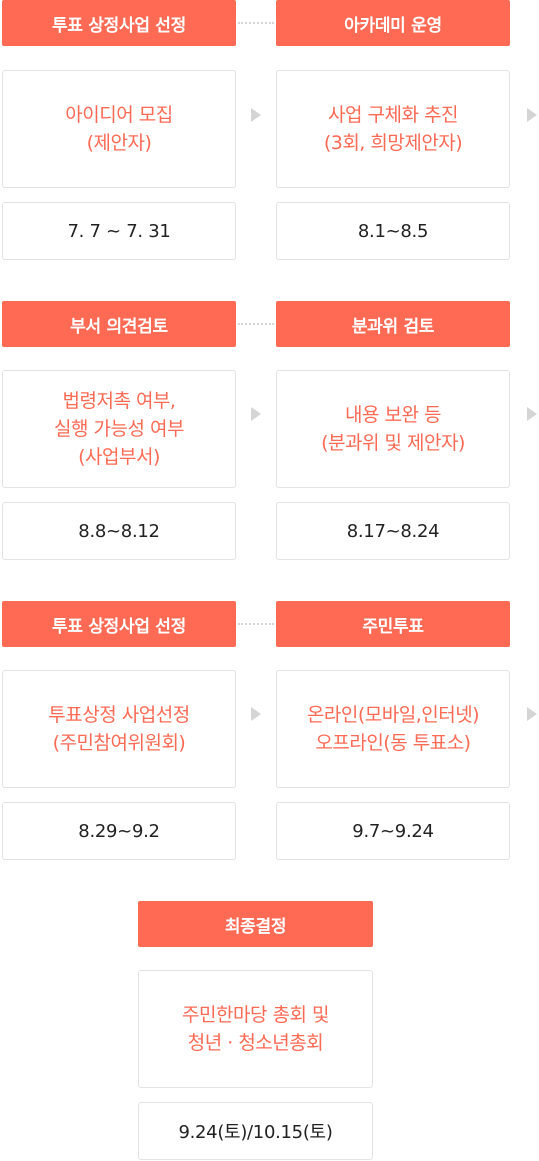 This screenshot has width=539, height=1161. What do you see at coordinates (119, 743) in the screenshot?
I see `desc-line: (주민참여위원회)` at bounding box center [119, 743].